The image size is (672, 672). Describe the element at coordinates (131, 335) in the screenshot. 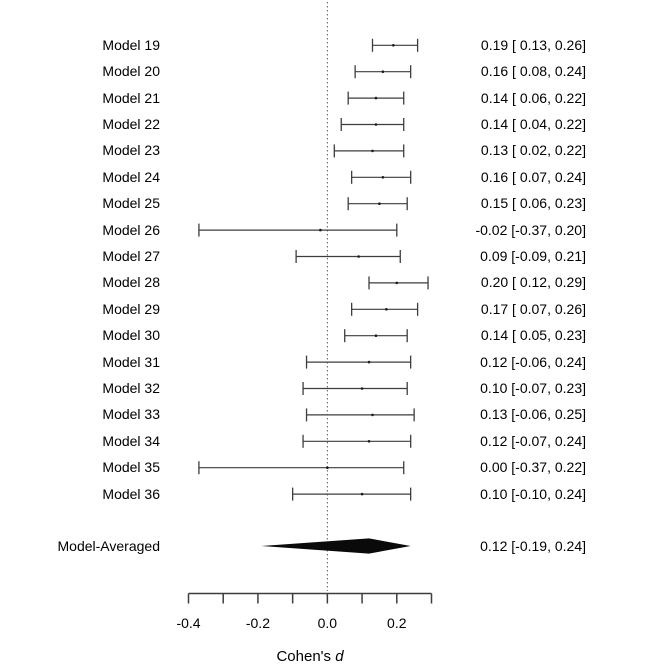

I see `model-label: Model 30` at that location.